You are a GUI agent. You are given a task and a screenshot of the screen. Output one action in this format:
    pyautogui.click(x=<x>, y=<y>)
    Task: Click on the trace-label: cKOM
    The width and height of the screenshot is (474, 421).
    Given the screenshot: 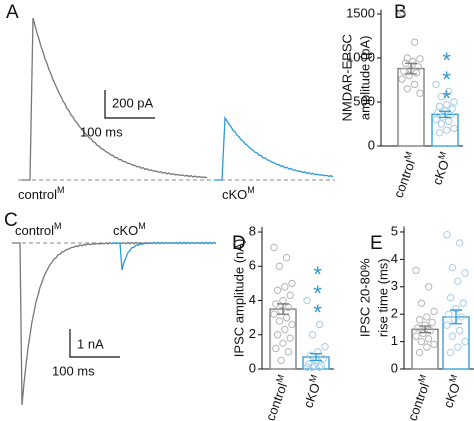 What is the action you would take?
    pyautogui.click(x=129, y=229)
    